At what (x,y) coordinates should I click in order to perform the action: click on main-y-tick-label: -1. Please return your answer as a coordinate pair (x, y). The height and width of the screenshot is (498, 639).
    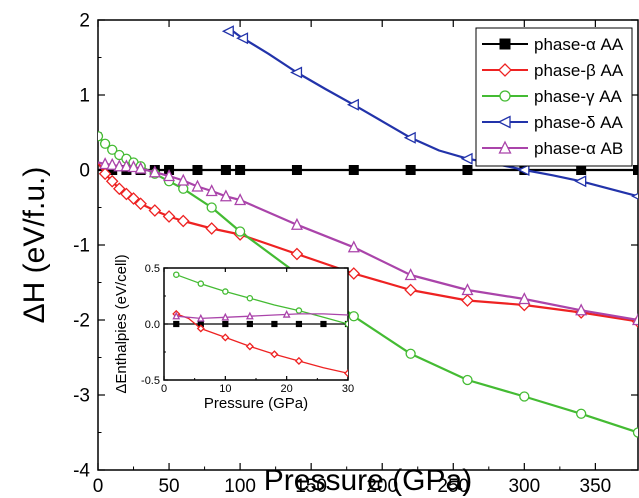
    Looking at the image, I should click on (81, 246).